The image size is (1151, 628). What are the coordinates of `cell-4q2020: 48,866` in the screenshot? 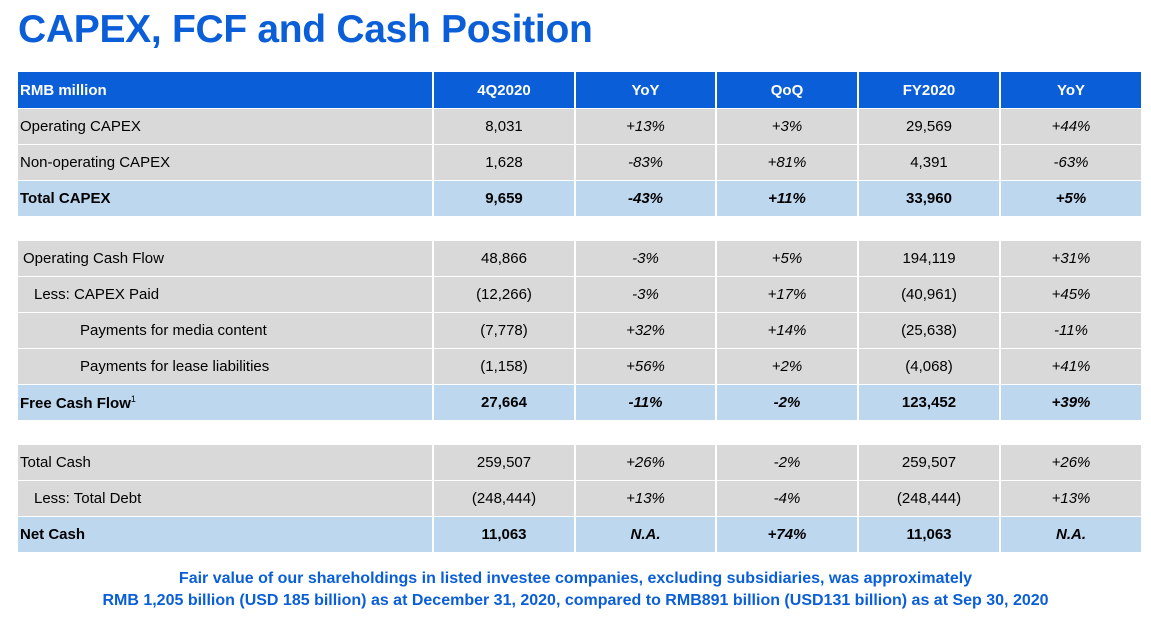 It's located at (504, 259).